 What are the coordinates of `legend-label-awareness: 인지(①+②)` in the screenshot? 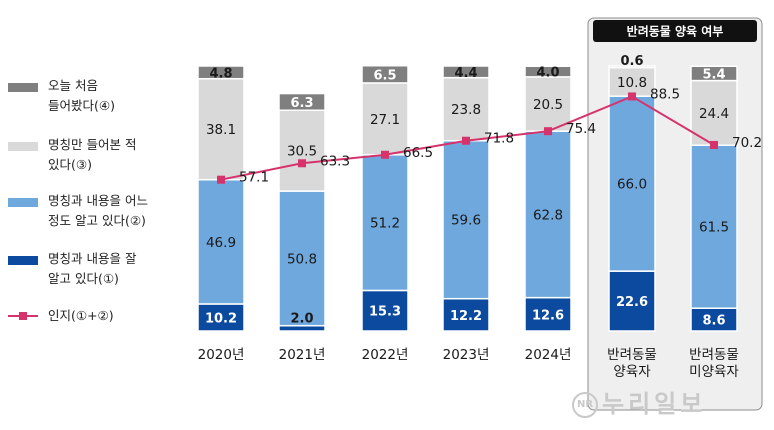 It's located at (81, 315).